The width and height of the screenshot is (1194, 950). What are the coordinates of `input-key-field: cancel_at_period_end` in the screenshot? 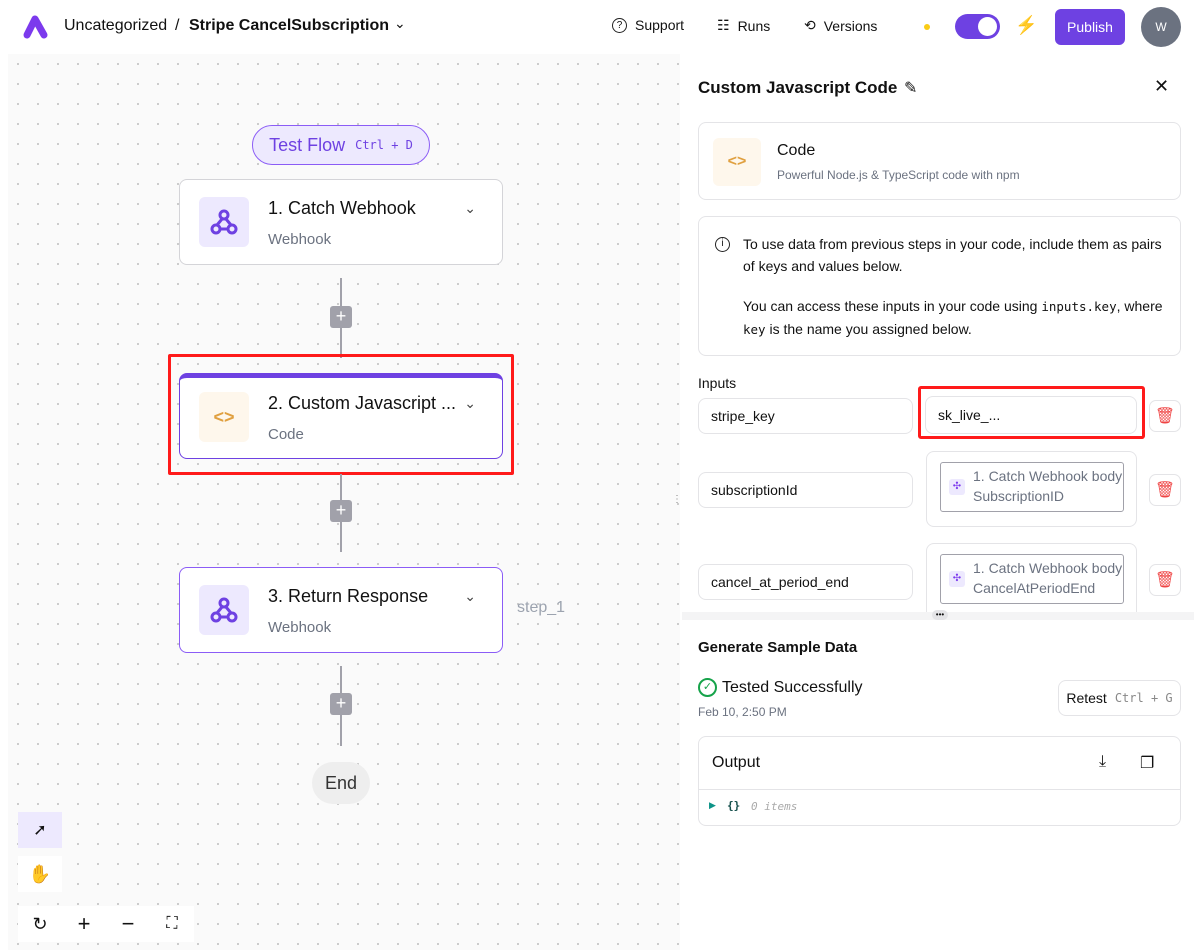 It's located at (805, 582).